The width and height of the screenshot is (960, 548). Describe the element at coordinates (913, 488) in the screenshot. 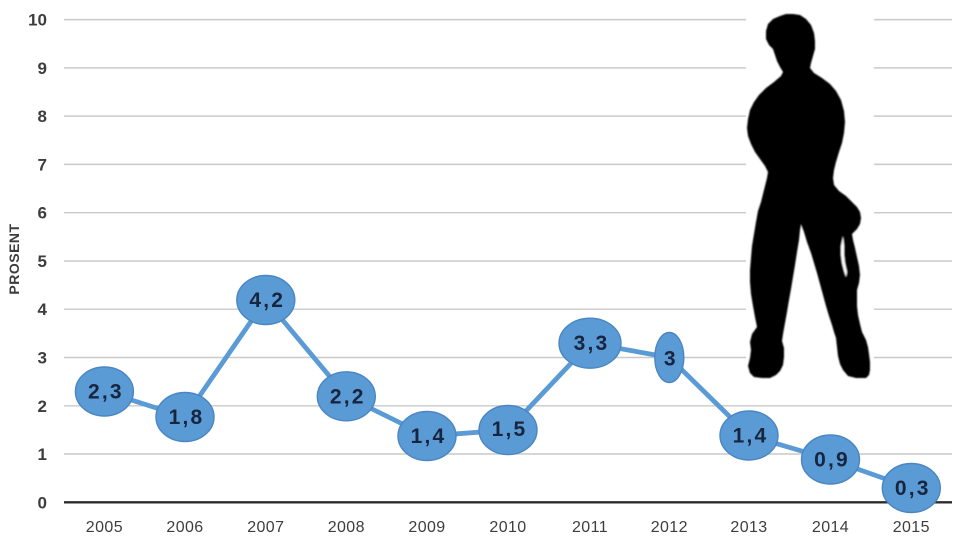

I see `svg-text: 0,3` at that location.